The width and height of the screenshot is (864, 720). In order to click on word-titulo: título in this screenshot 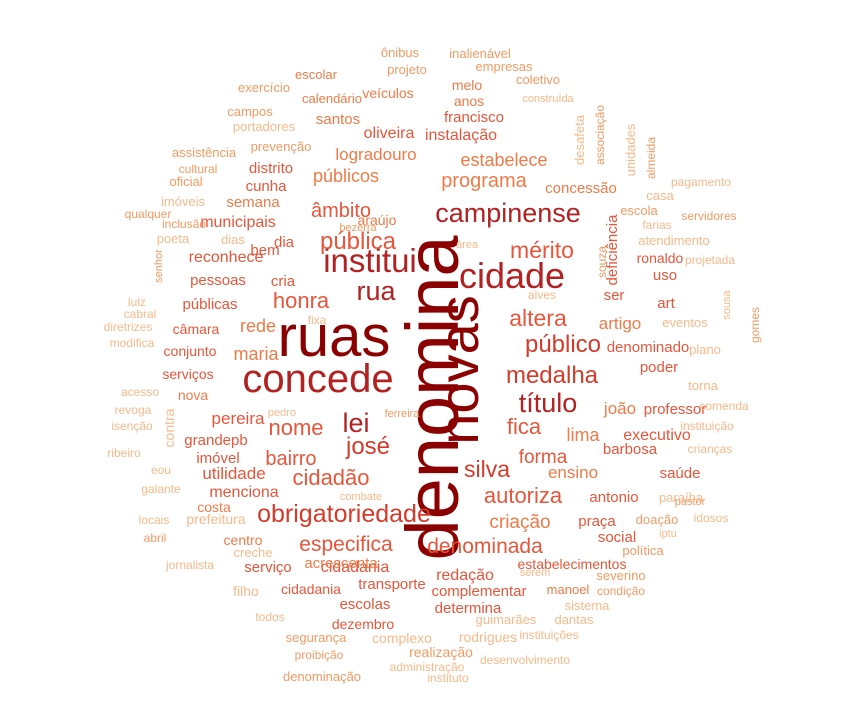, I will do `click(548, 403)`.